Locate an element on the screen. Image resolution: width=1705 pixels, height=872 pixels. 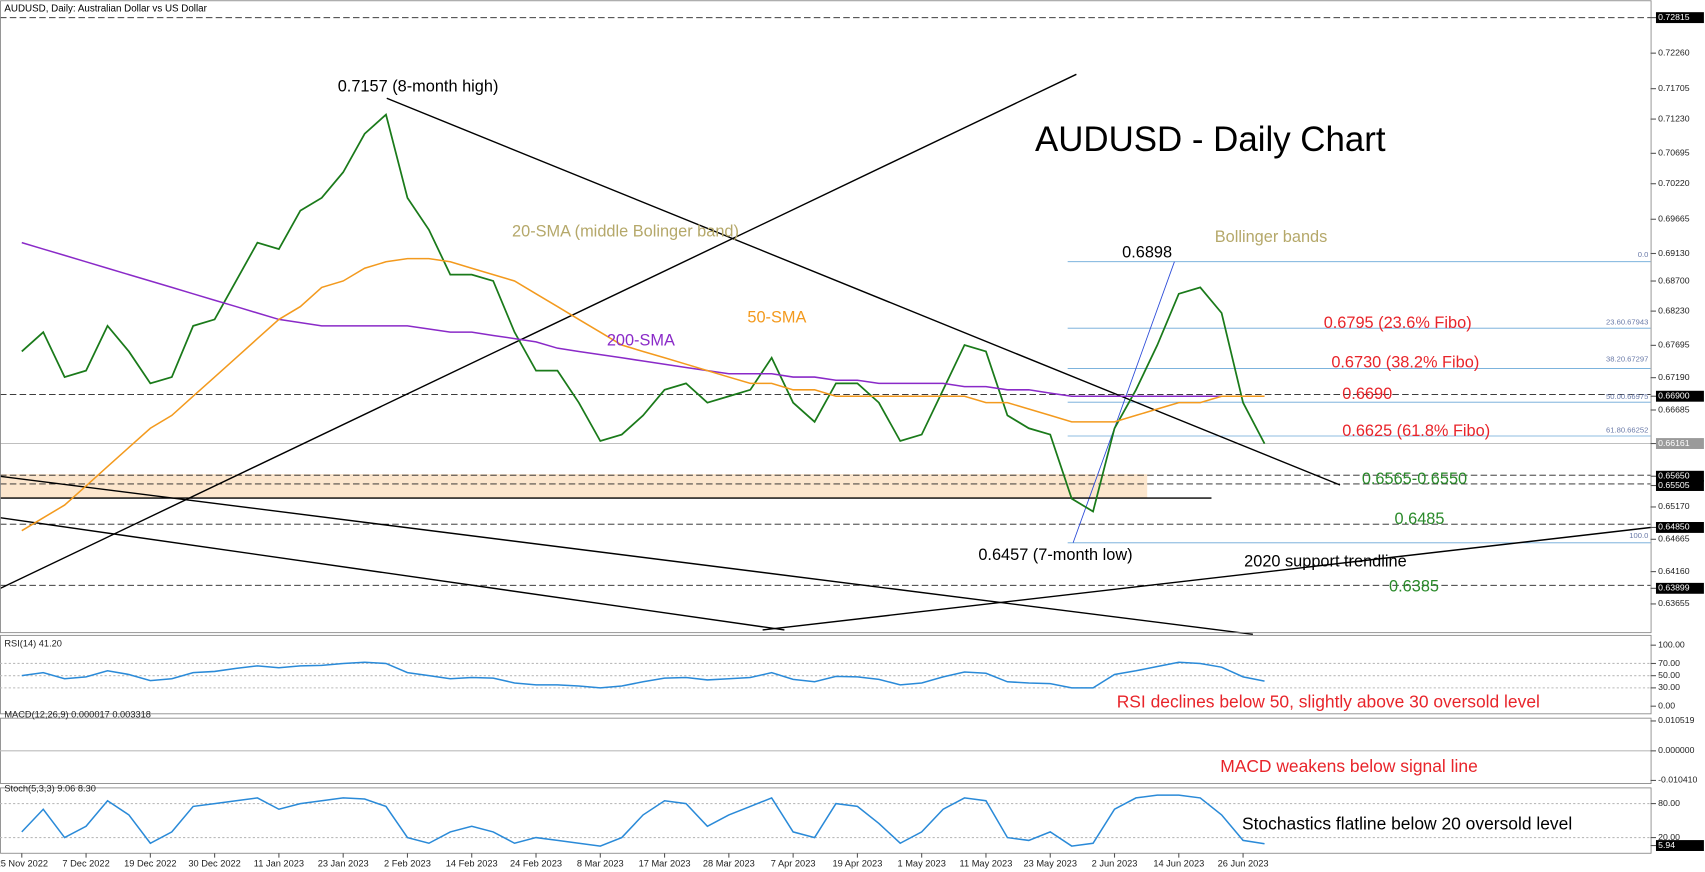
y-tick-label: 0.66161 is located at coordinates (1674, 443).